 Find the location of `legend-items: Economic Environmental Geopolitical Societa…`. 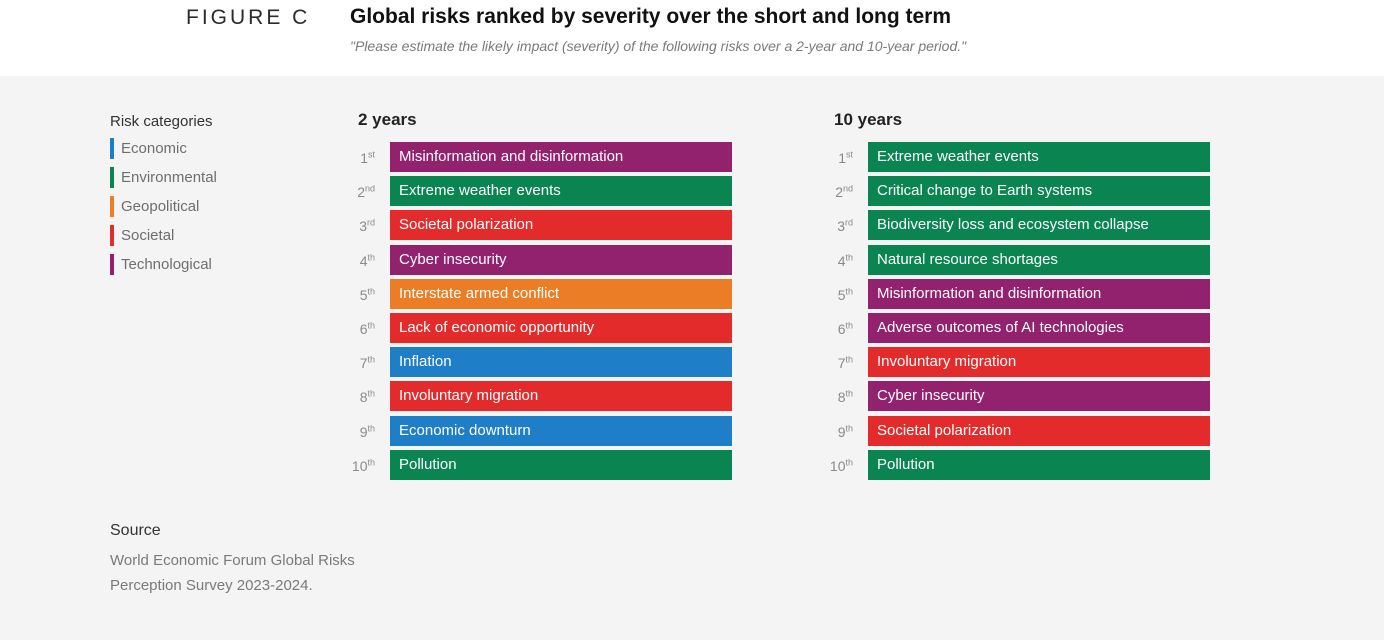

legend-items: Economic Environmental Geopolitical Societa… is located at coordinates (163, 206).